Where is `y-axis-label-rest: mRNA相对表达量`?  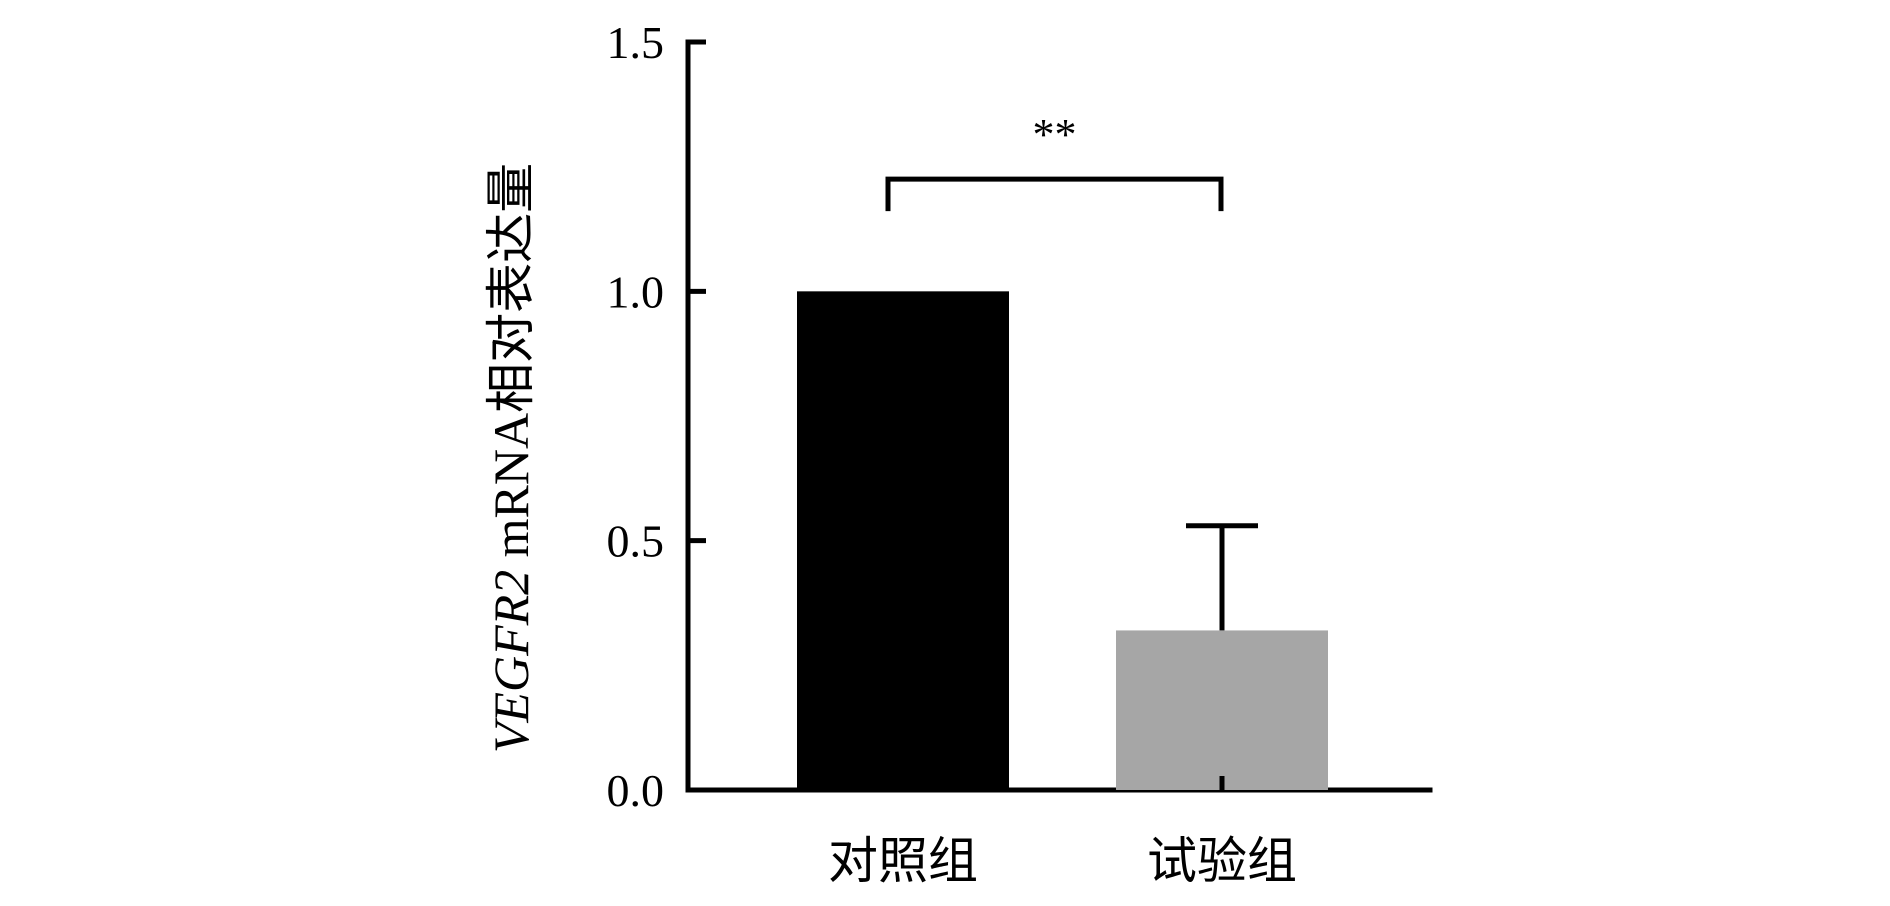 y-axis-label-rest: mRNA相对表达量 is located at coordinates (511, 366).